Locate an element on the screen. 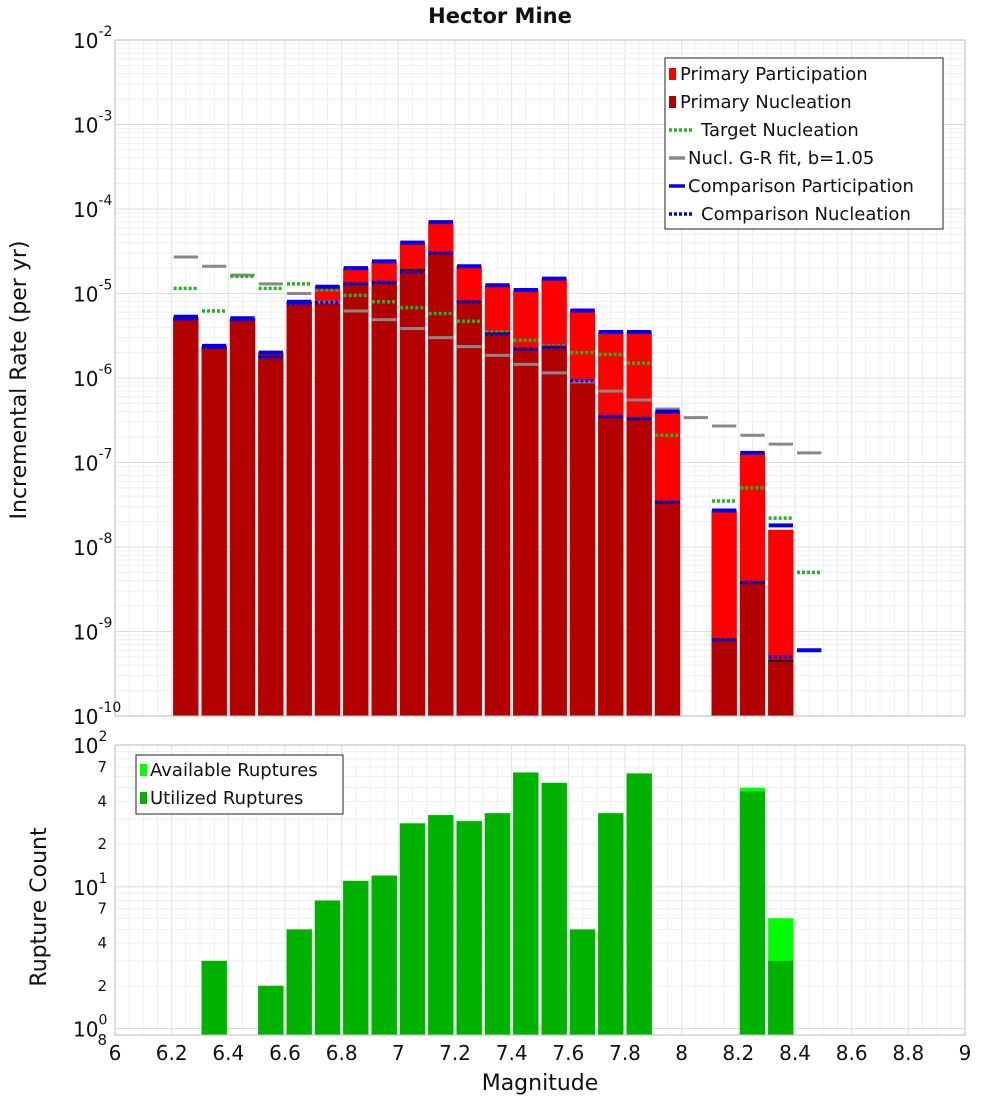 The image size is (1000, 1100). y-tick-label: 10² is located at coordinates (90, 743).